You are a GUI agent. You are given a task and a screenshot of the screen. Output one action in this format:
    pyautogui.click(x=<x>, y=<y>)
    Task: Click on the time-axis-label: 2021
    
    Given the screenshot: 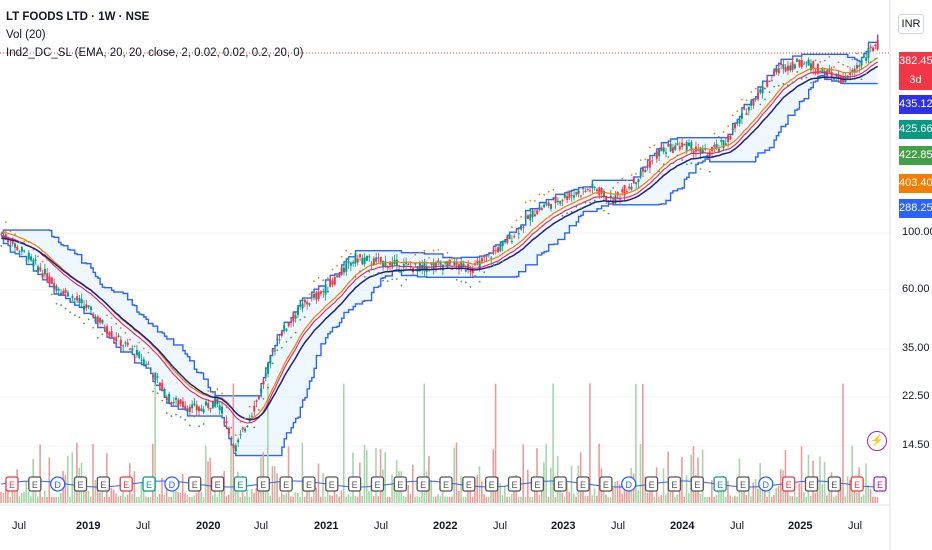 What is the action you would take?
    pyautogui.click(x=326, y=526)
    